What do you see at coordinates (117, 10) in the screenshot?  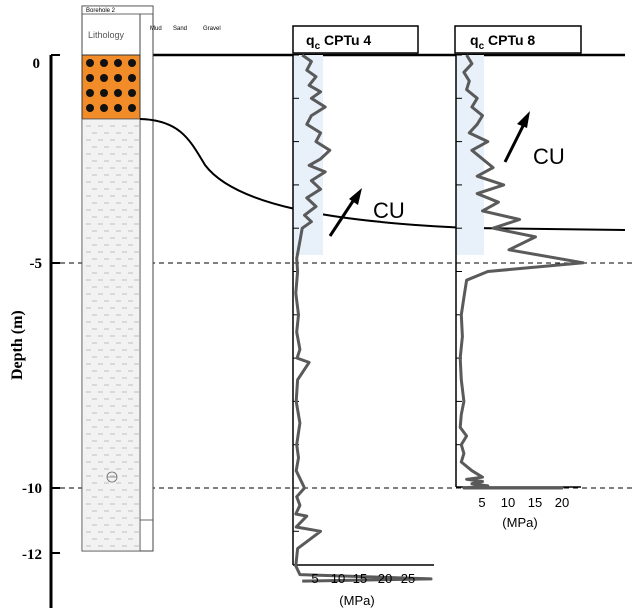 I see `borehole-name-box` at bounding box center [117, 10].